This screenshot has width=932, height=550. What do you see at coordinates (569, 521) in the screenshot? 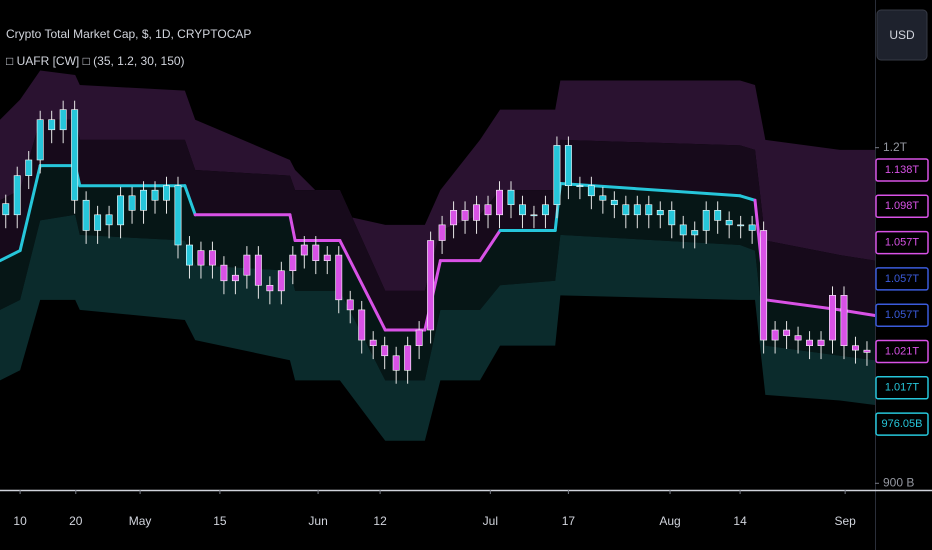
I see `x-tick-label: 17` at bounding box center [569, 521].